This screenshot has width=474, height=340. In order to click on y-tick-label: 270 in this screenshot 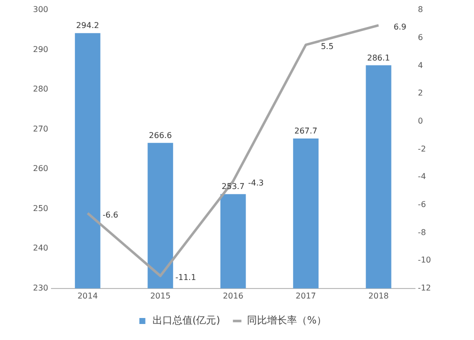, I will do `click(40, 129)`.